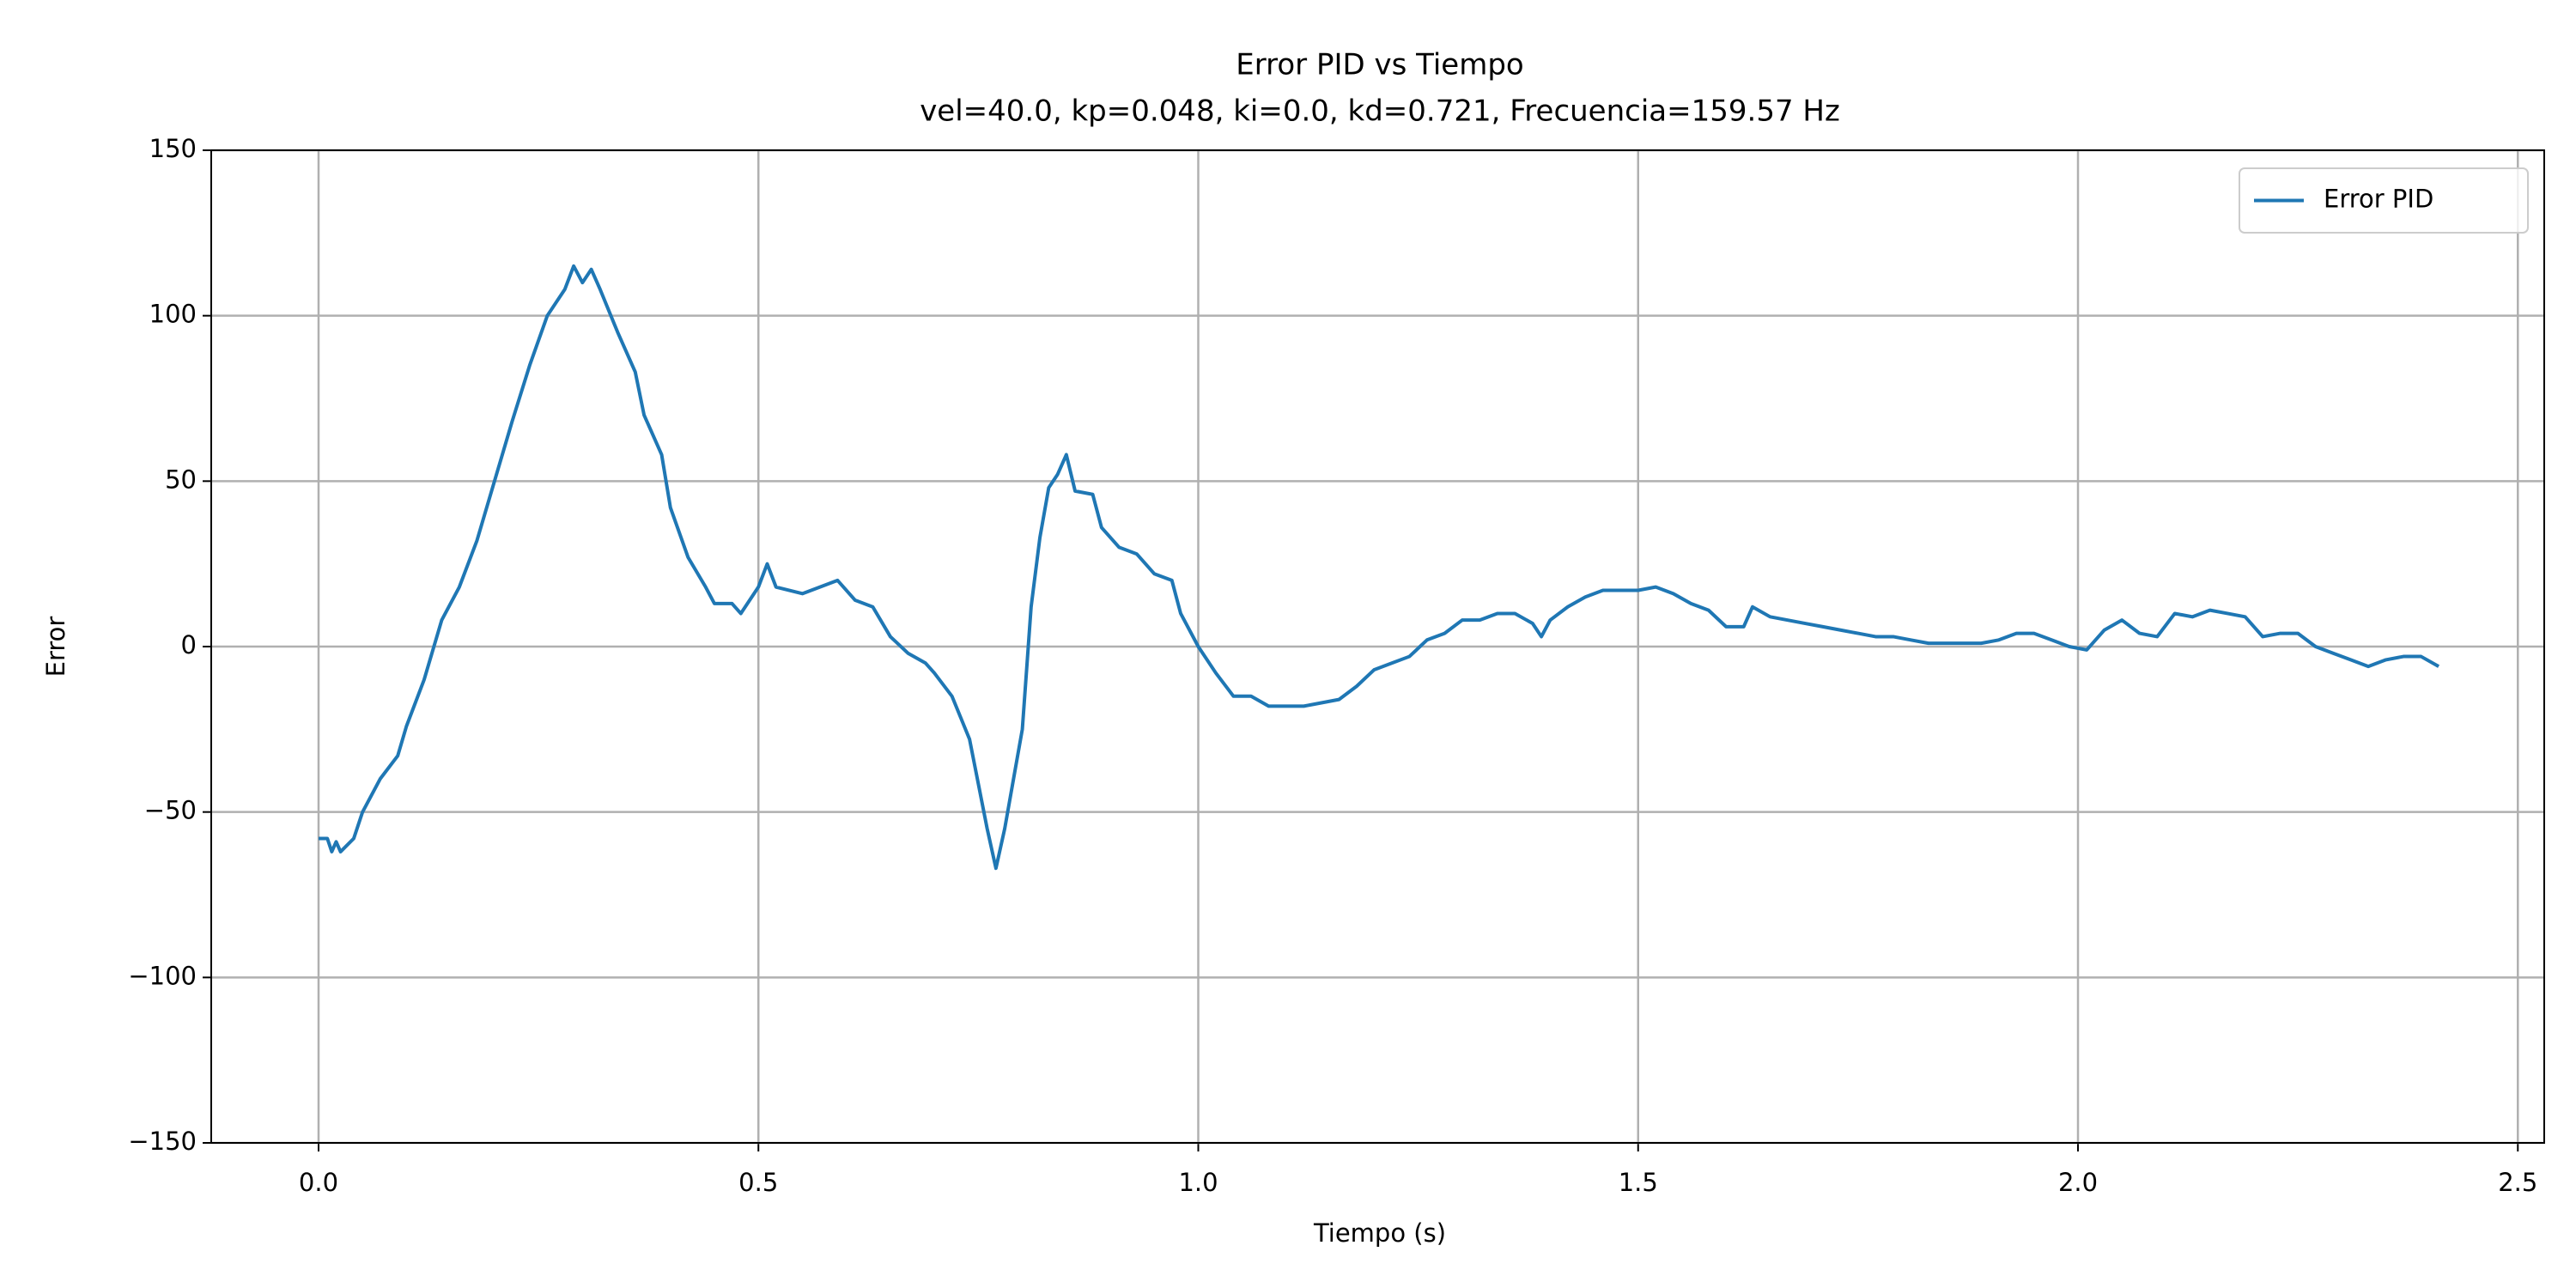 This screenshot has width=2576, height=1288. Describe the element at coordinates (1379, 65) in the screenshot. I see `chart-title: Error PID vs Tiempo` at that location.